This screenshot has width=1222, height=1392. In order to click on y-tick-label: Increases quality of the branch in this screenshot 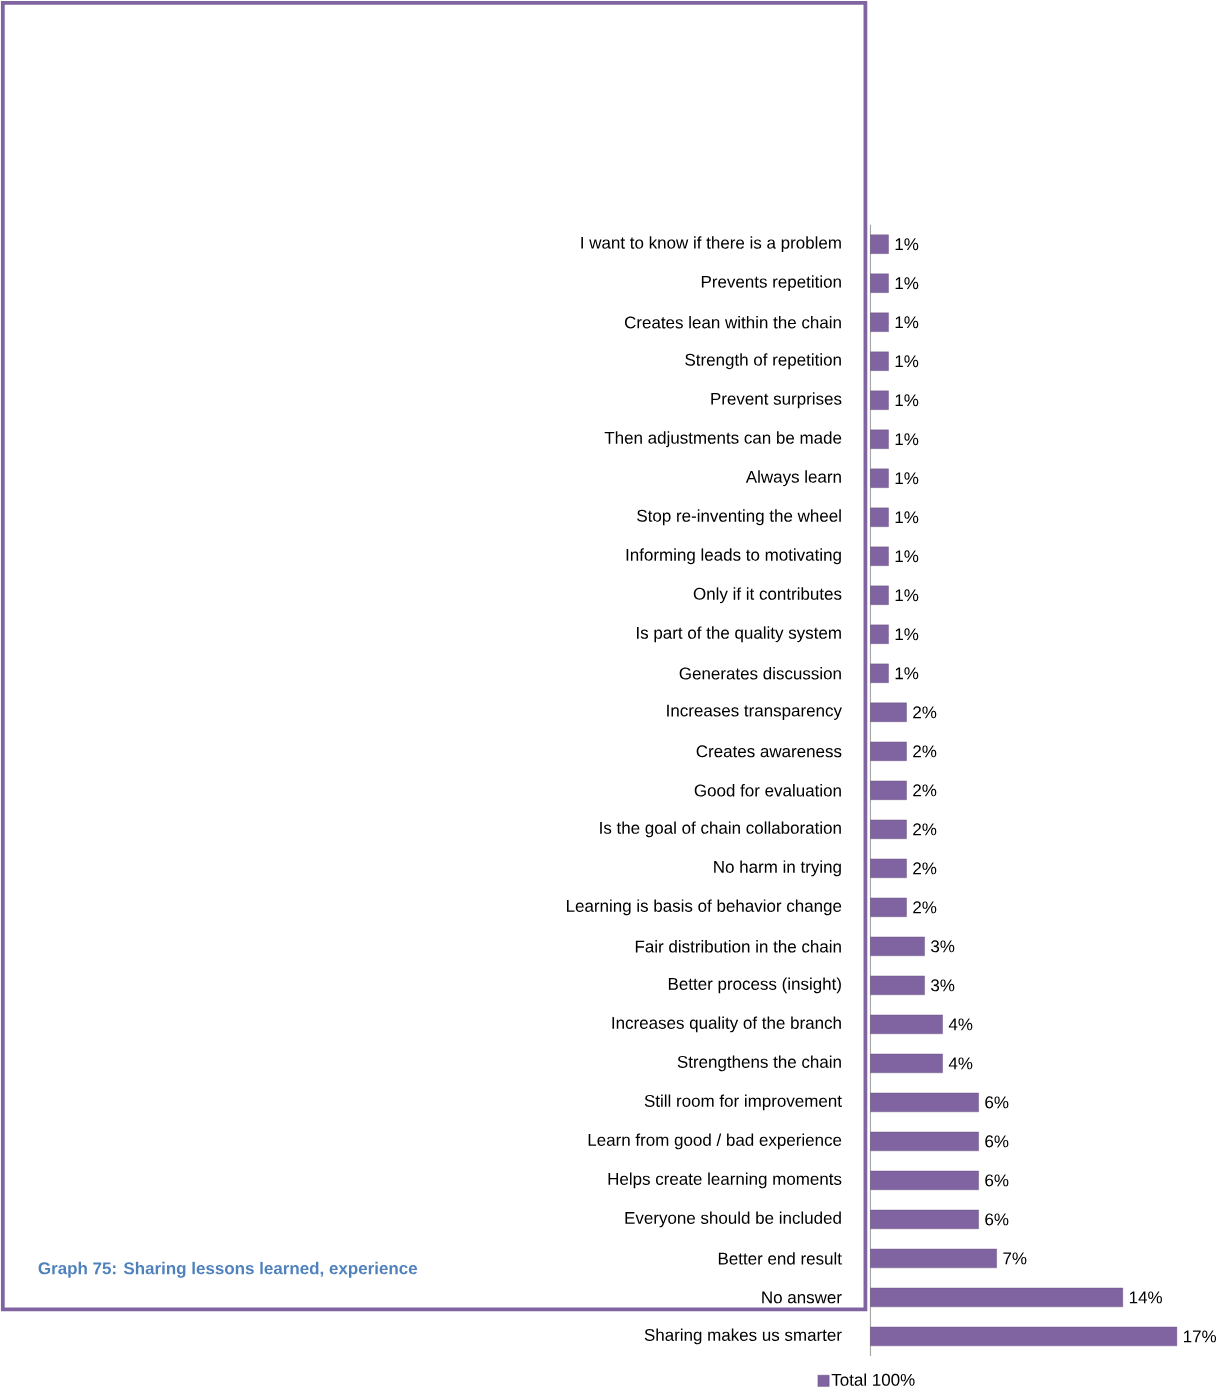, I will do `click(726, 1024)`.